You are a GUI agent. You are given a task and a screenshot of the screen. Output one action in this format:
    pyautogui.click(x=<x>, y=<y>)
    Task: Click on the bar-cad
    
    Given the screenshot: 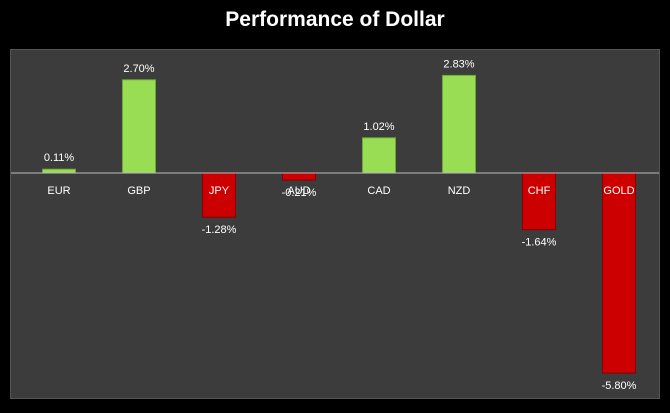 What is the action you would take?
    pyautogui.click(x=379, y=155)
    